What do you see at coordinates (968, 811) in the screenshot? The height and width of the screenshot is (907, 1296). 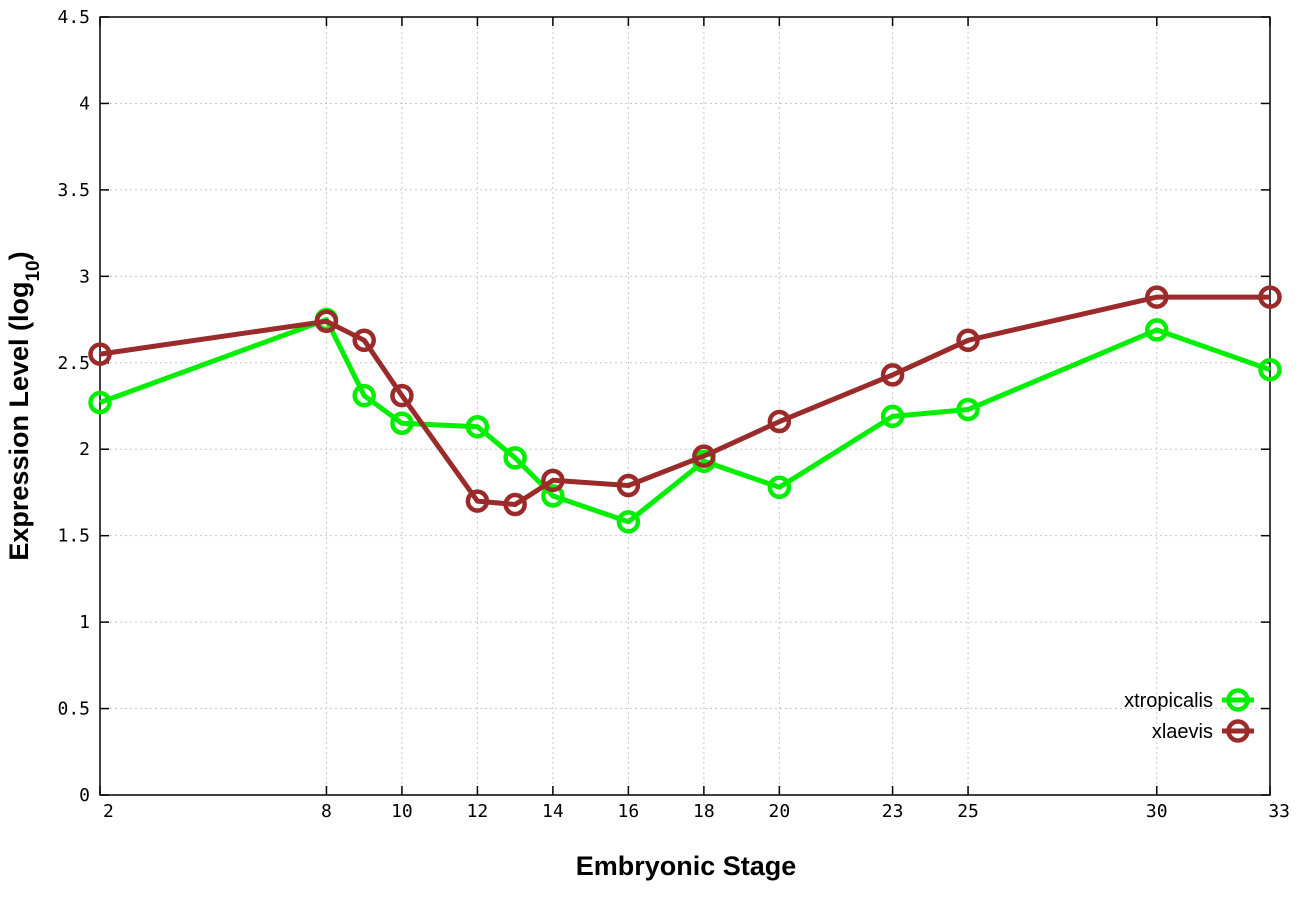 I see `x-tick-label: 25` at bounding box center [968, 811].